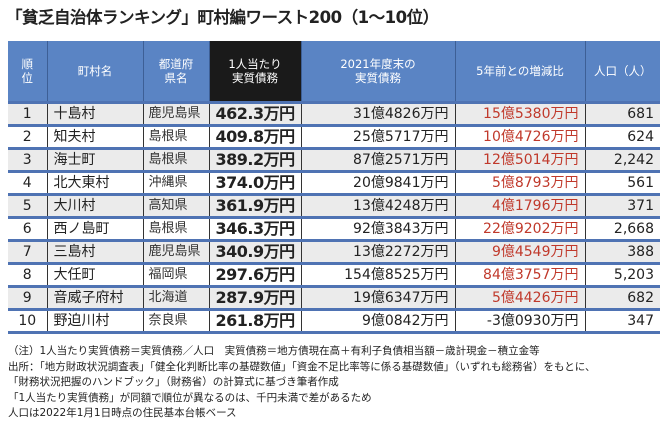 The width and height of the screenshot is (670, 432). What do you see at coordinates (622, 274) in the screenshot?
I see `cell-population: 5,203` at bounding box center [622, 274].